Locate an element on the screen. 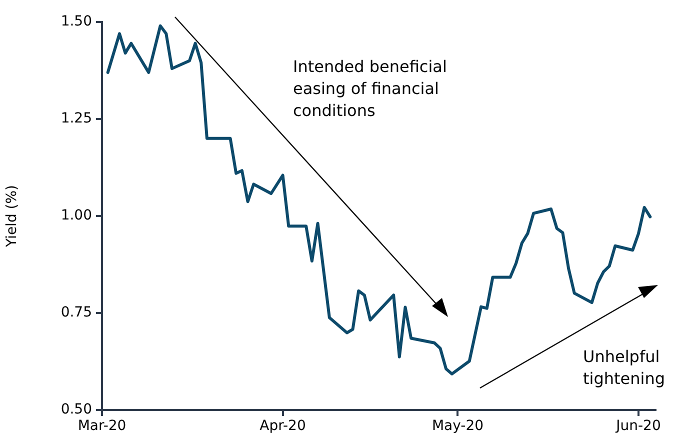 Image resolution: width=681 pixels, height=441 pixels. y-tick-label: 1.50 is located at coordinates (76, 22).